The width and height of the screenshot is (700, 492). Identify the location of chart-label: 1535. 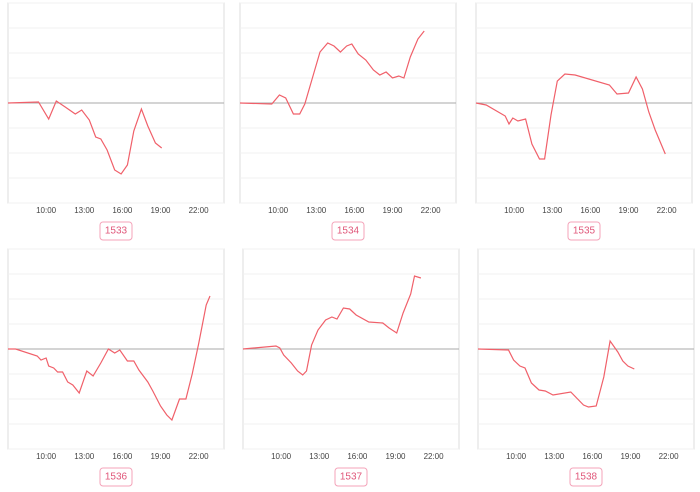
(584, 231).